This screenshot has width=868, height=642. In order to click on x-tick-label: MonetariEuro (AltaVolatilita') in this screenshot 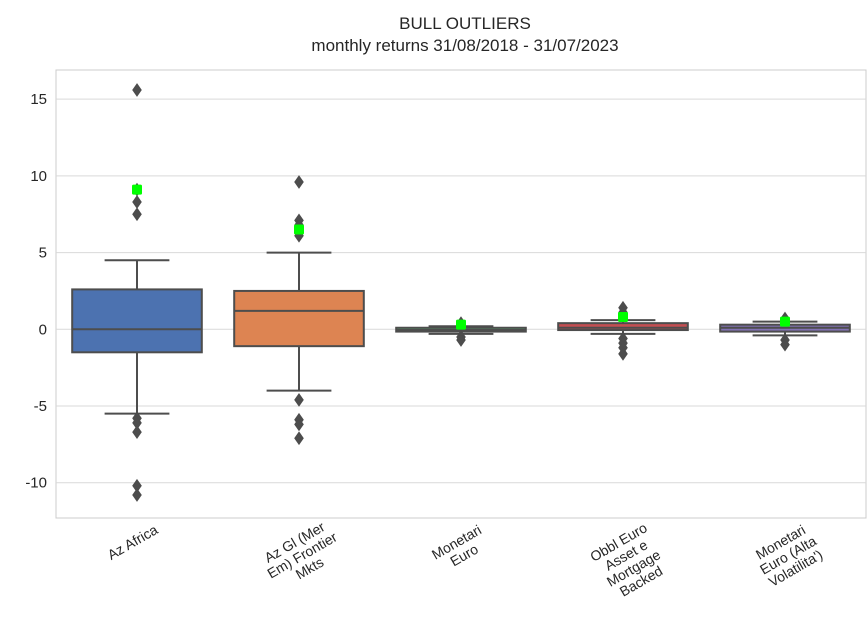, I will do `click(788, 554)`.